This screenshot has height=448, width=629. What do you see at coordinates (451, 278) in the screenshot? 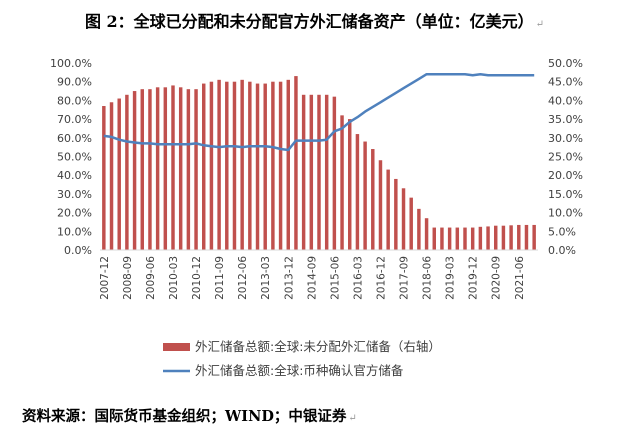
I see `x-tick-label: 2019-03` at bounding box center [451, 278].